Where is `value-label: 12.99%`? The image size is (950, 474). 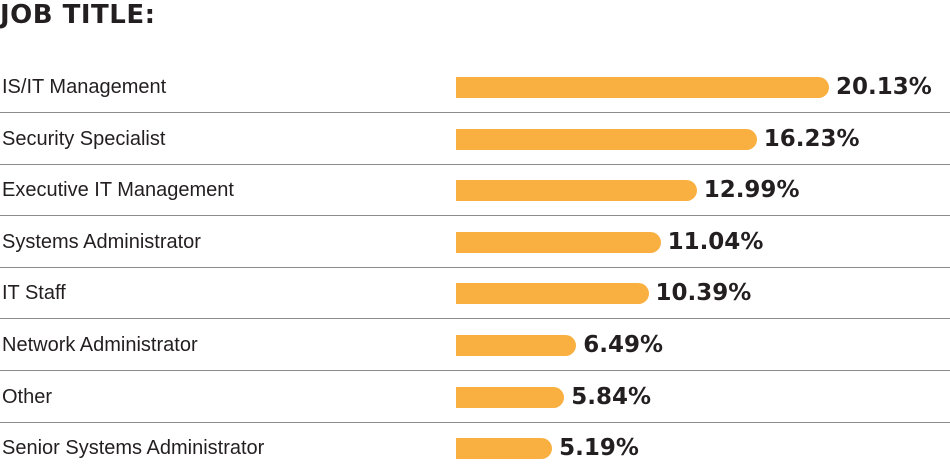 value-label: 12.99% is located at coordinates (751, 190).